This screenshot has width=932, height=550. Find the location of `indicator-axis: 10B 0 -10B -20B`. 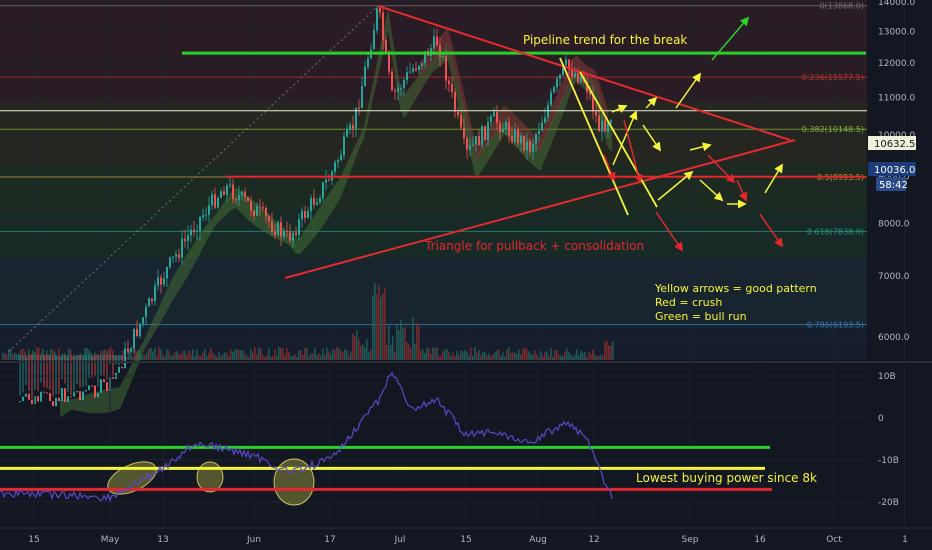

indicator-axis: 10B 0 -10B -20B is located at coordinates (888, 440).